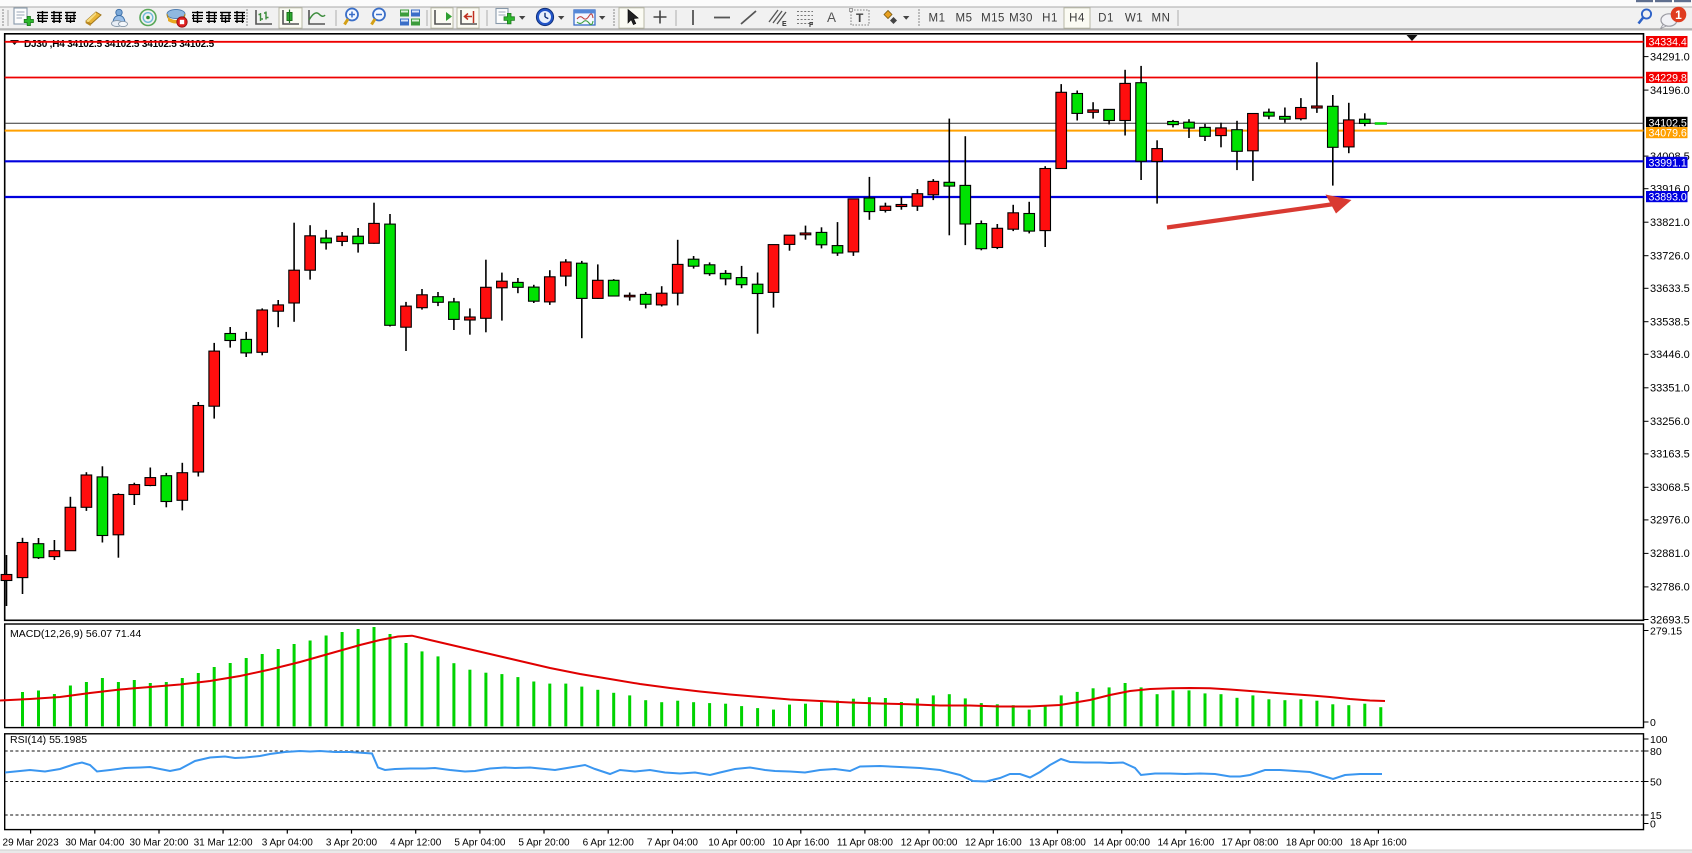 The image size is (1692, 853). I want to click on svg-text: 33726.0, so click(1670, 257).